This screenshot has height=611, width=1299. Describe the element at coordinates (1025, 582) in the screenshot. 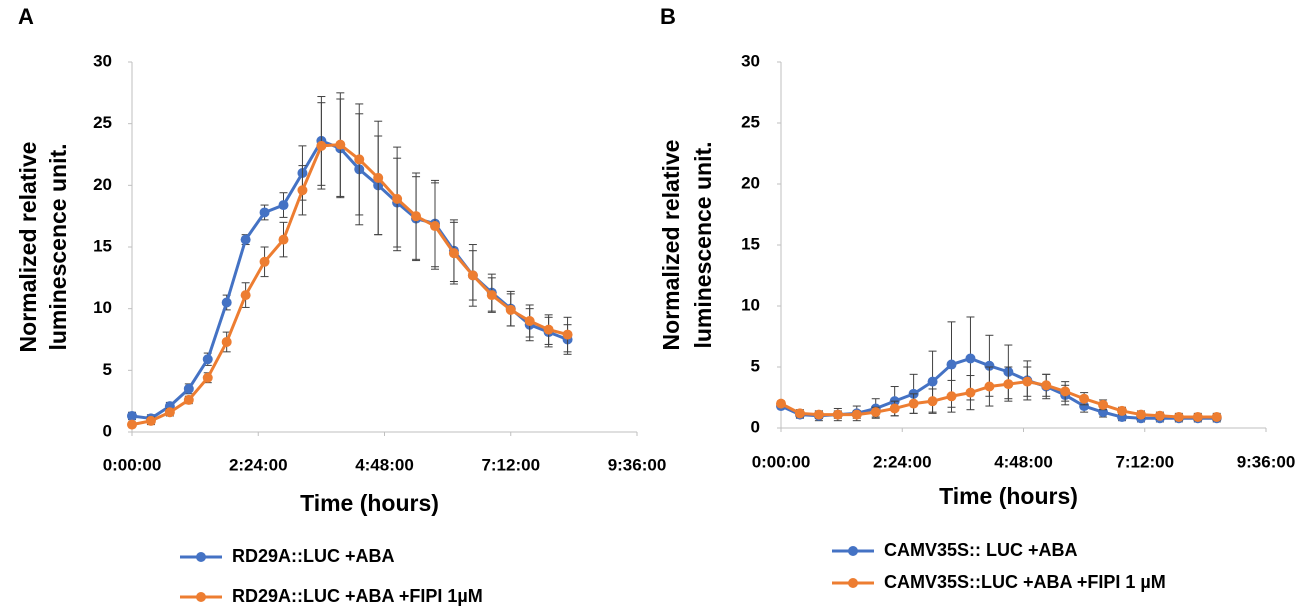

I see `legend-label: CAMV35S::LUC +ABA +FIPI 1 µM` at that location.